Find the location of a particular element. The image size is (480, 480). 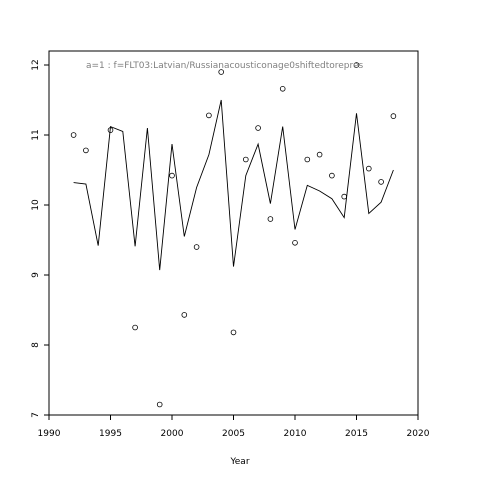

y-tick-label: 9 is located at coordinates (36, 275).